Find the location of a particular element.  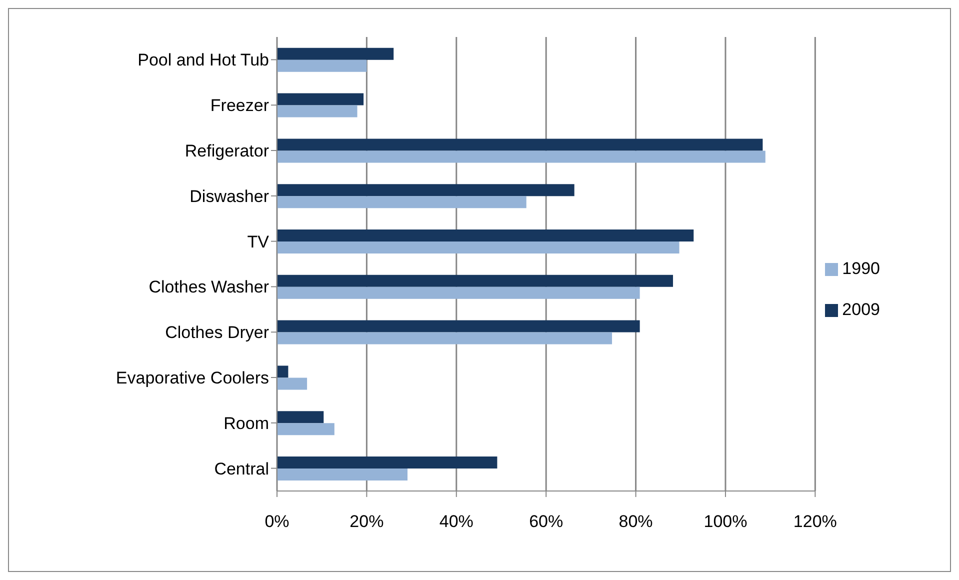

legend-label: 1990 is located at coordinates (861, 268).